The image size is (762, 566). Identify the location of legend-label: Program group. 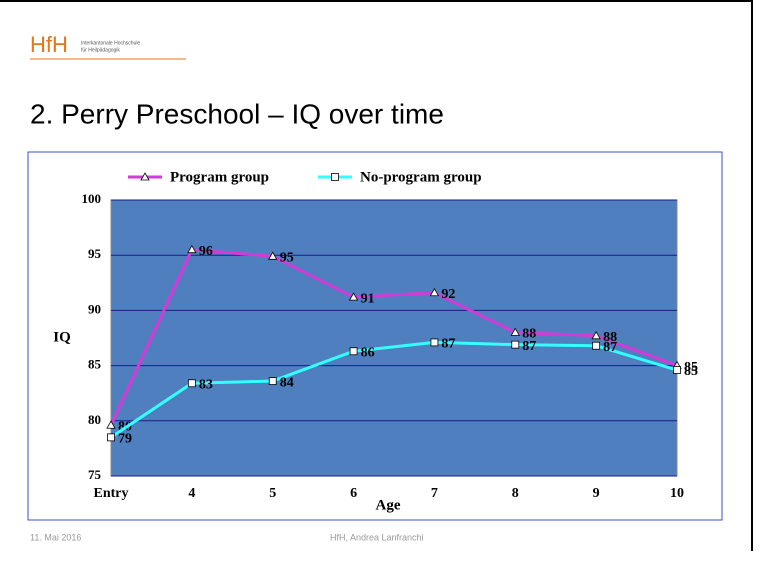
(219, 177).